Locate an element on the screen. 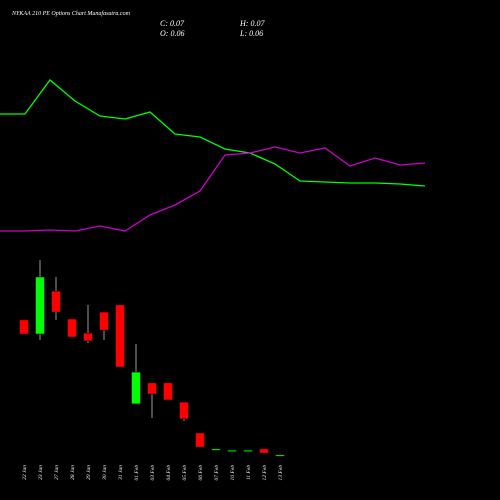  x-tick-label: 28 Jan is located at coordinates (73, 472).